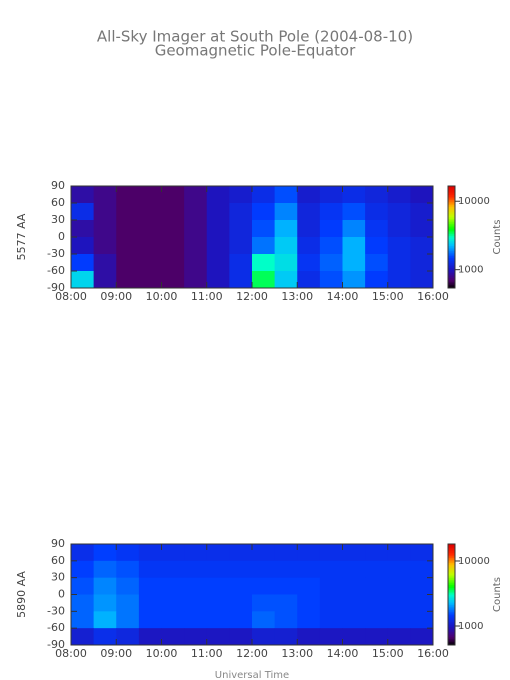 The height and width of the screenshot is (680, 510). I want to click on colorbar-tick-label: 1000, so click(470, 626).